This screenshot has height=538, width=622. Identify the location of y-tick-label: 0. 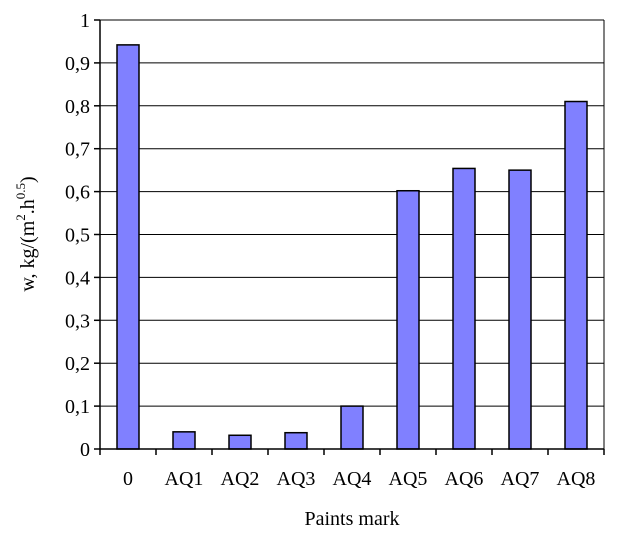
(85, 450).